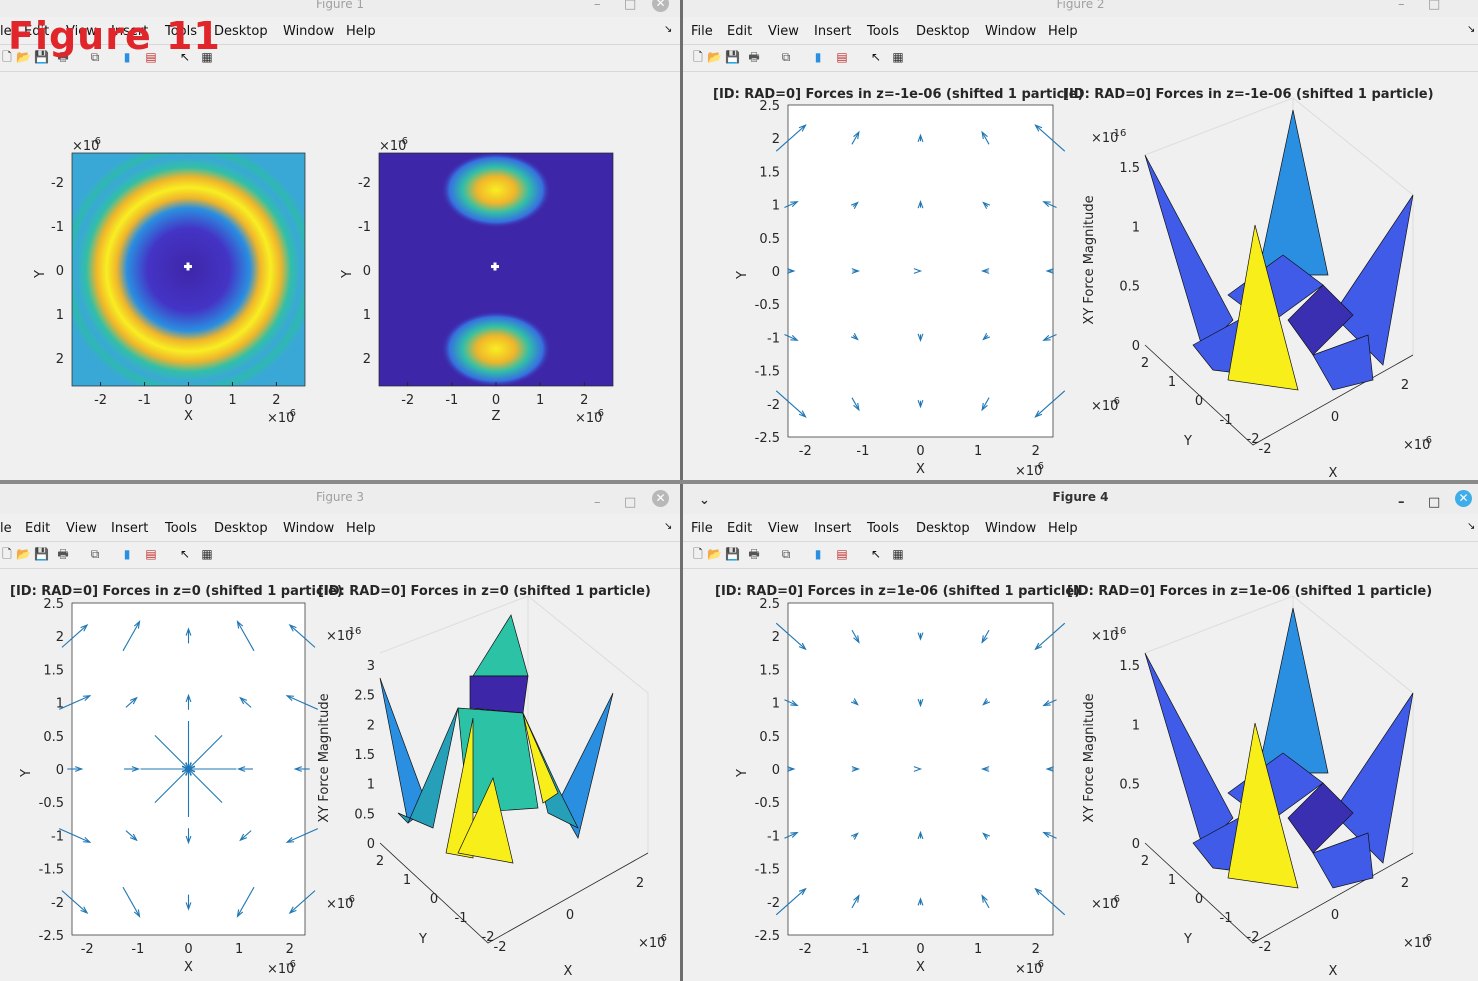 Image resolution: width=1478 pixels, height=981 pixels. What do you see at coordinates (1080, 8) in the screenshot?
I see `figure-2-titlebar: Figure 2 – □` at bounding box center [1080, 8].